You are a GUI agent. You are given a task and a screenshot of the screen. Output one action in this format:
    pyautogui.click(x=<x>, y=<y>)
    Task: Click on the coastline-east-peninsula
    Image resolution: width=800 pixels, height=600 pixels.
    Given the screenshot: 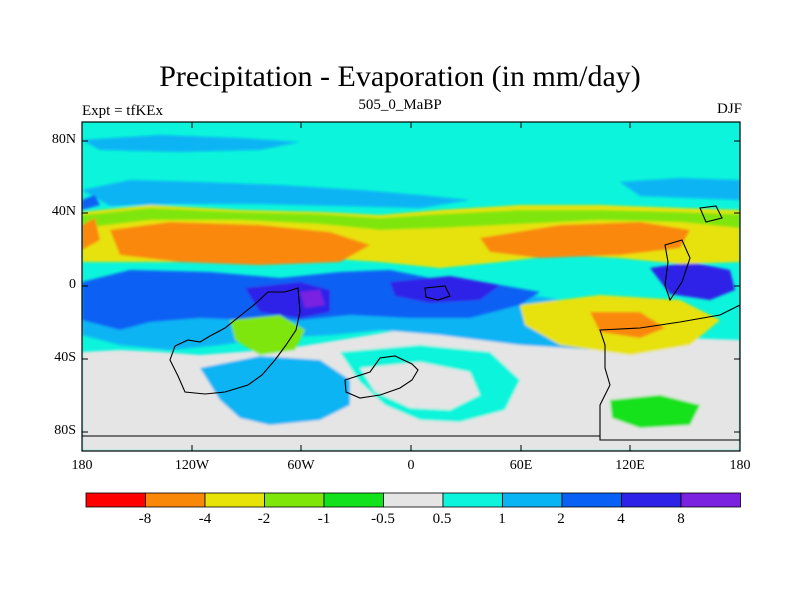 What is the action you would take?
    pyautogui.click(x=677, y=270)
    